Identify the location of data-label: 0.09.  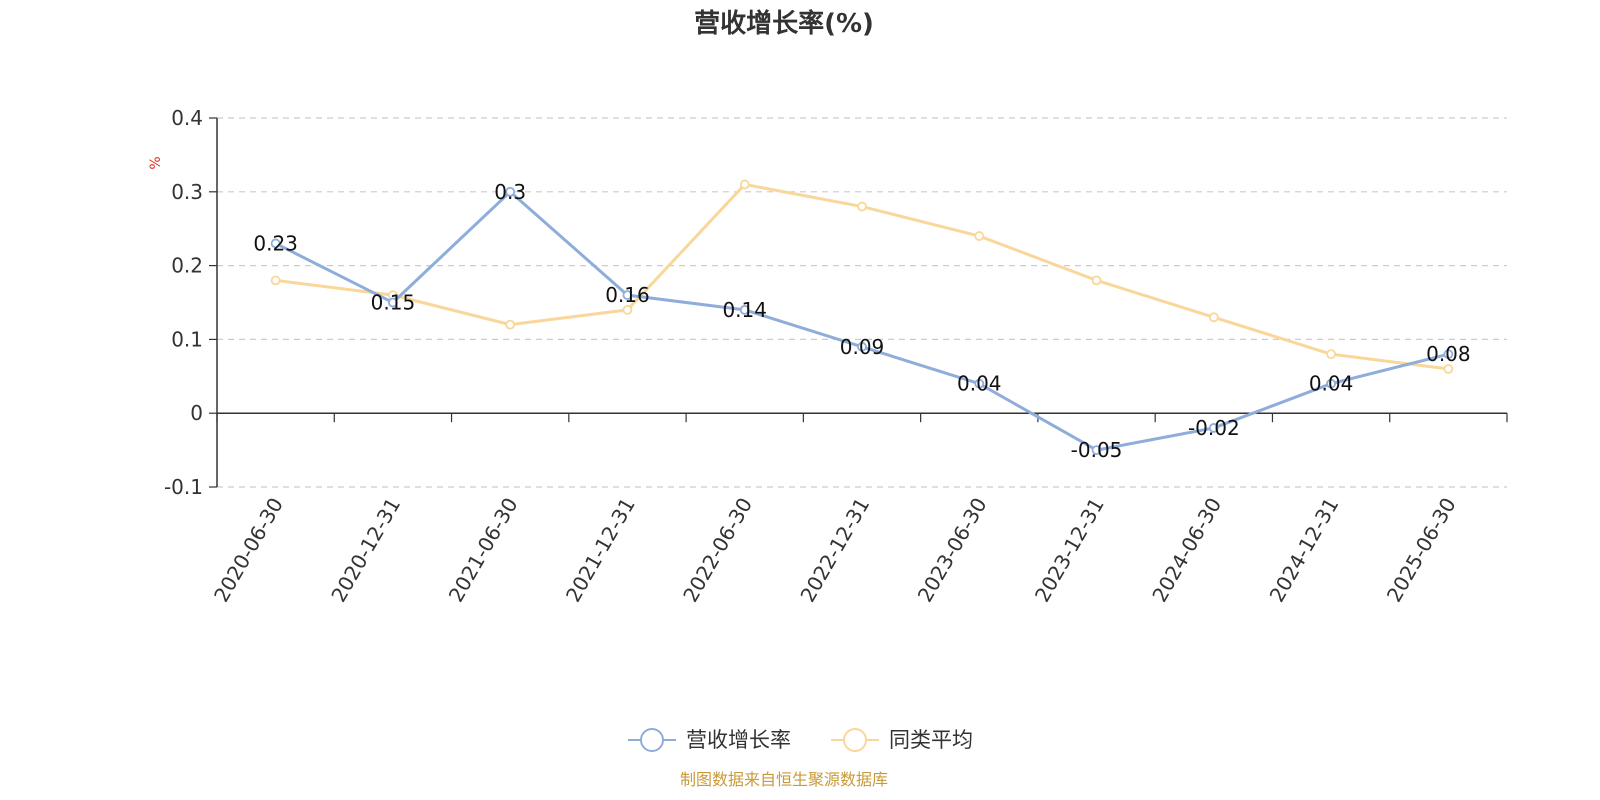
(862, 347).